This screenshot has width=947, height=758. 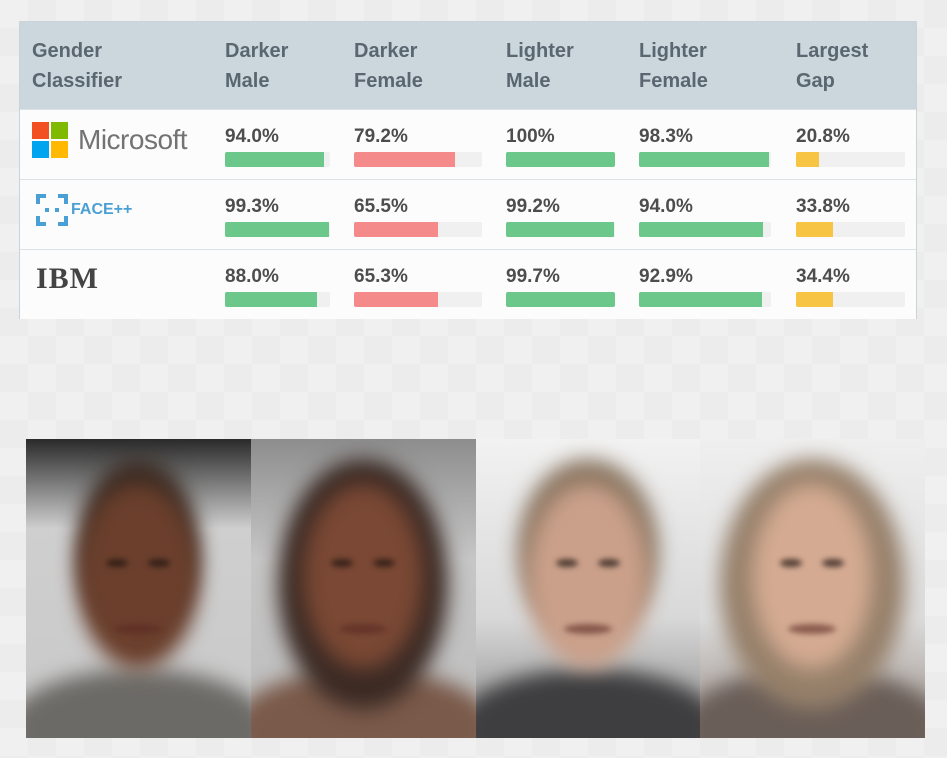 What do you see at coordinates (381, 136) in the screenshot?
I see `accuracy-value: 79.2%` at bounding box center [381, 136].